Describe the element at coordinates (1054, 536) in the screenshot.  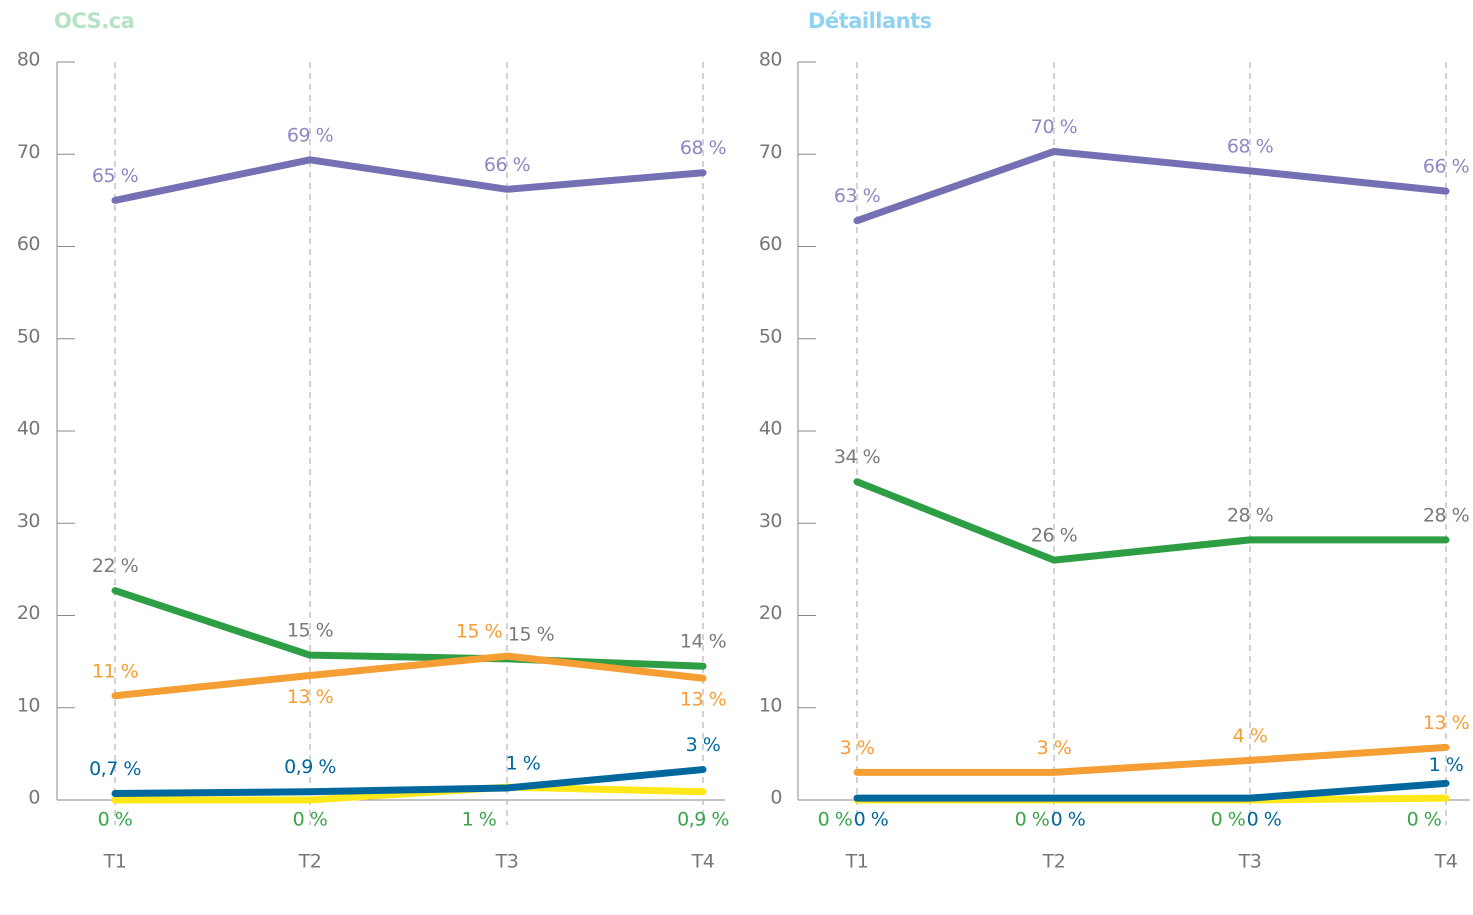
I see `value-label: 26 %` at that location.